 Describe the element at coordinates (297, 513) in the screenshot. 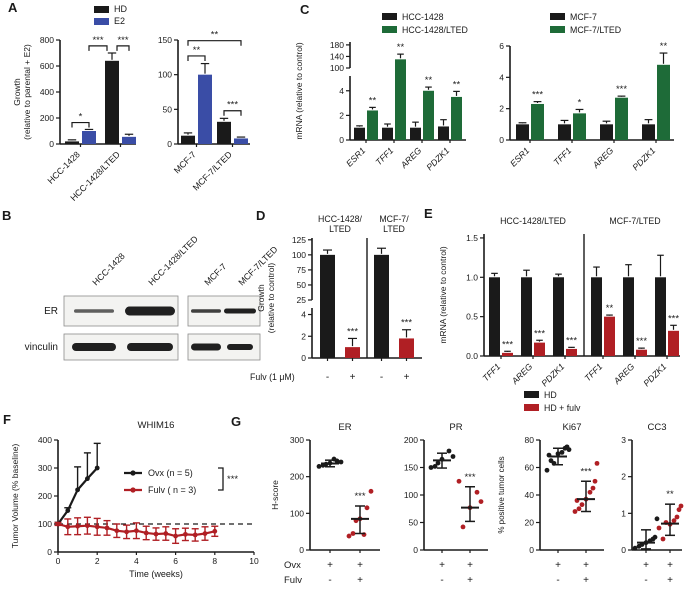

I see `tick-label: 100` at that location.